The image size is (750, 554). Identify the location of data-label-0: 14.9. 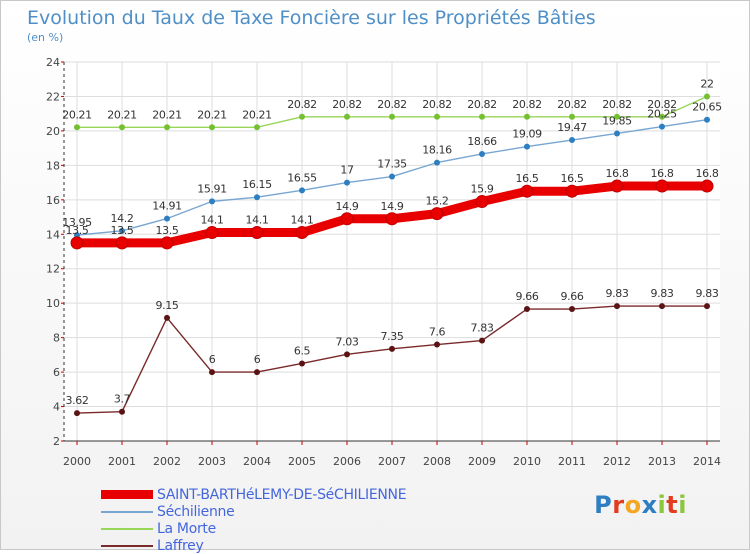
(347, 206).